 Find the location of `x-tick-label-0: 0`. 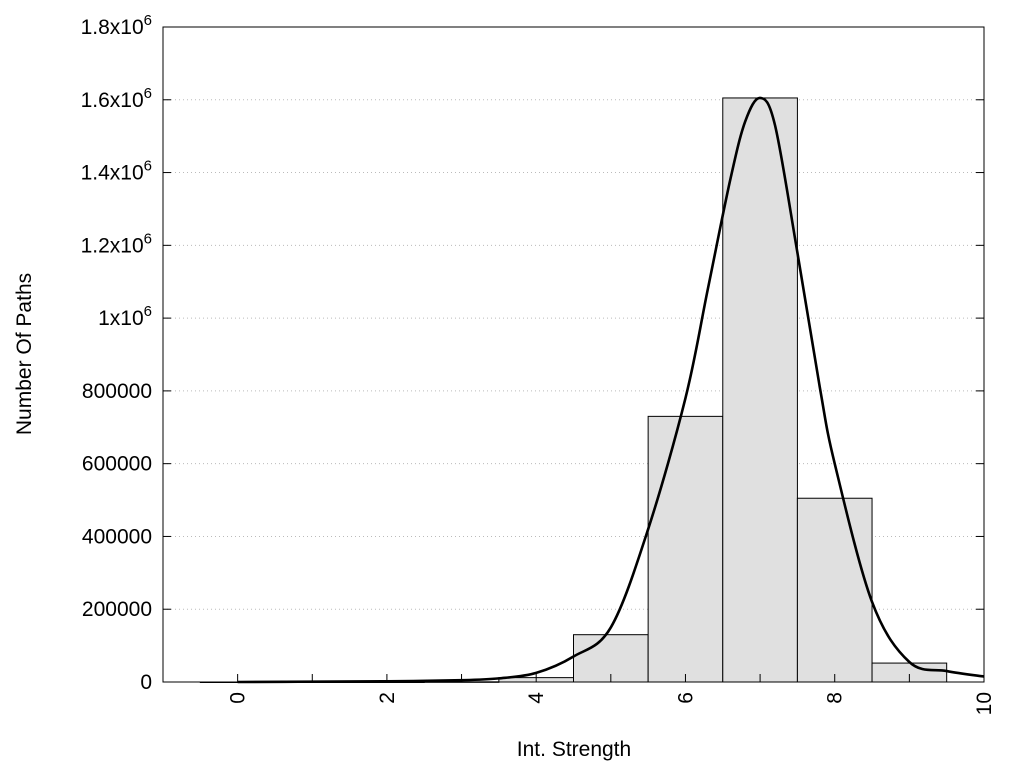

x-tick-label-0: 0 is located at coordinates (238, 698).